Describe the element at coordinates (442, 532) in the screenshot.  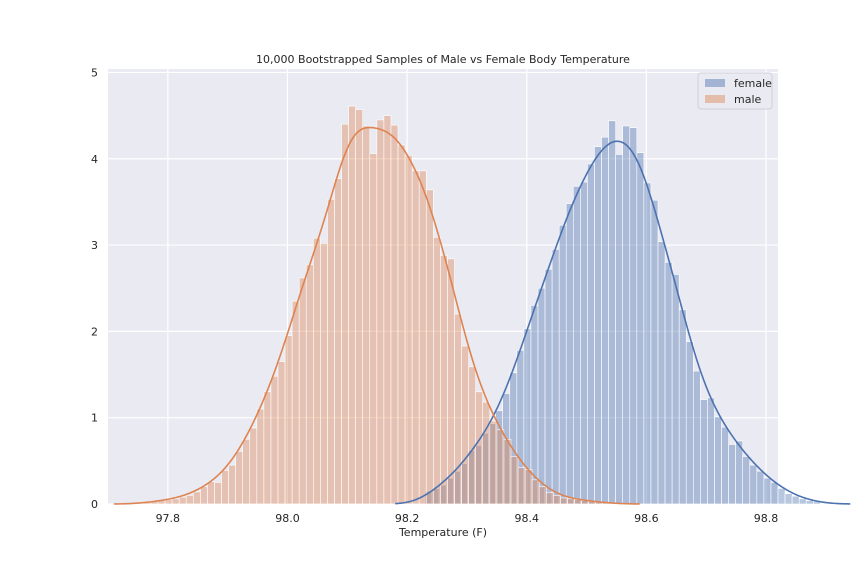
I see `x-axis-label: Temperature (F)` at that location.